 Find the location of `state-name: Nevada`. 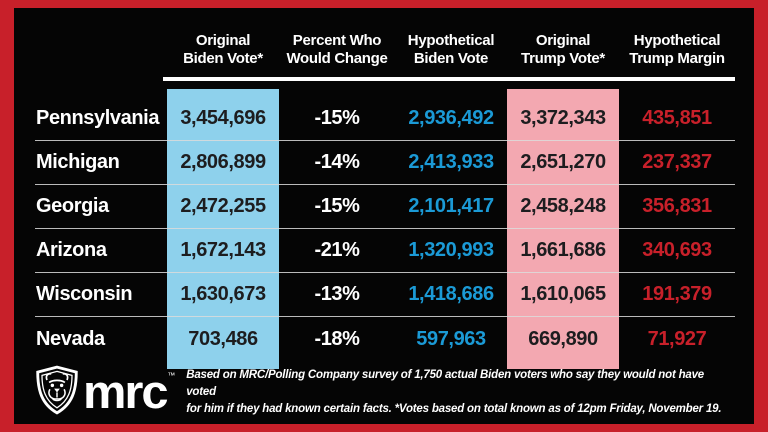

state-name: Nevada is located at coordinates (70, 338).